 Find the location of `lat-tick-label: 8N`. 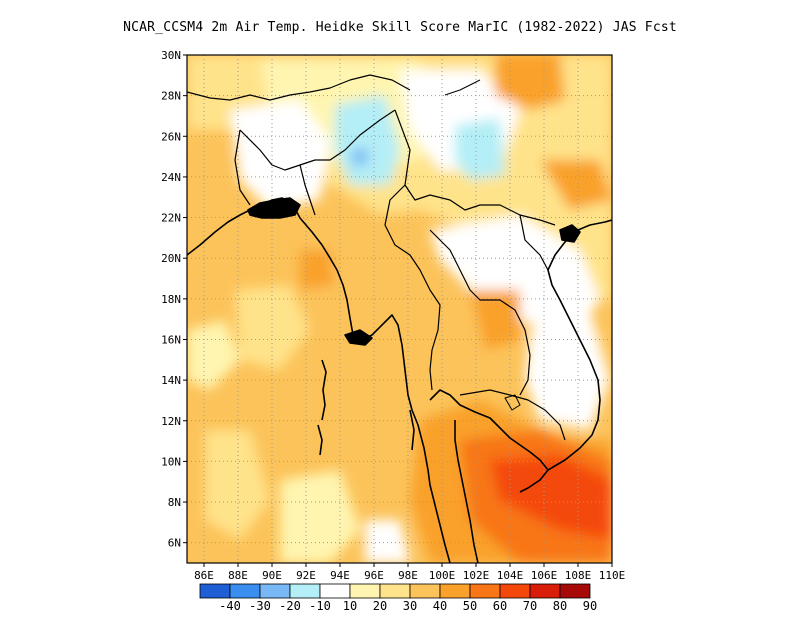

lat-tick-label: 8N is located at coordinates (174, 502).